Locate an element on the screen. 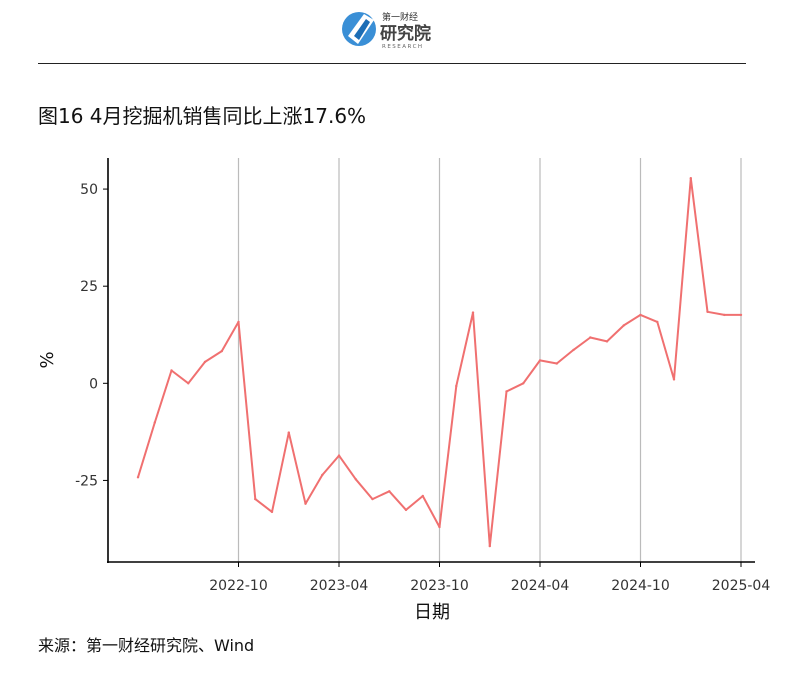  logo-emblem-accent is located at coordinates (362, 29).